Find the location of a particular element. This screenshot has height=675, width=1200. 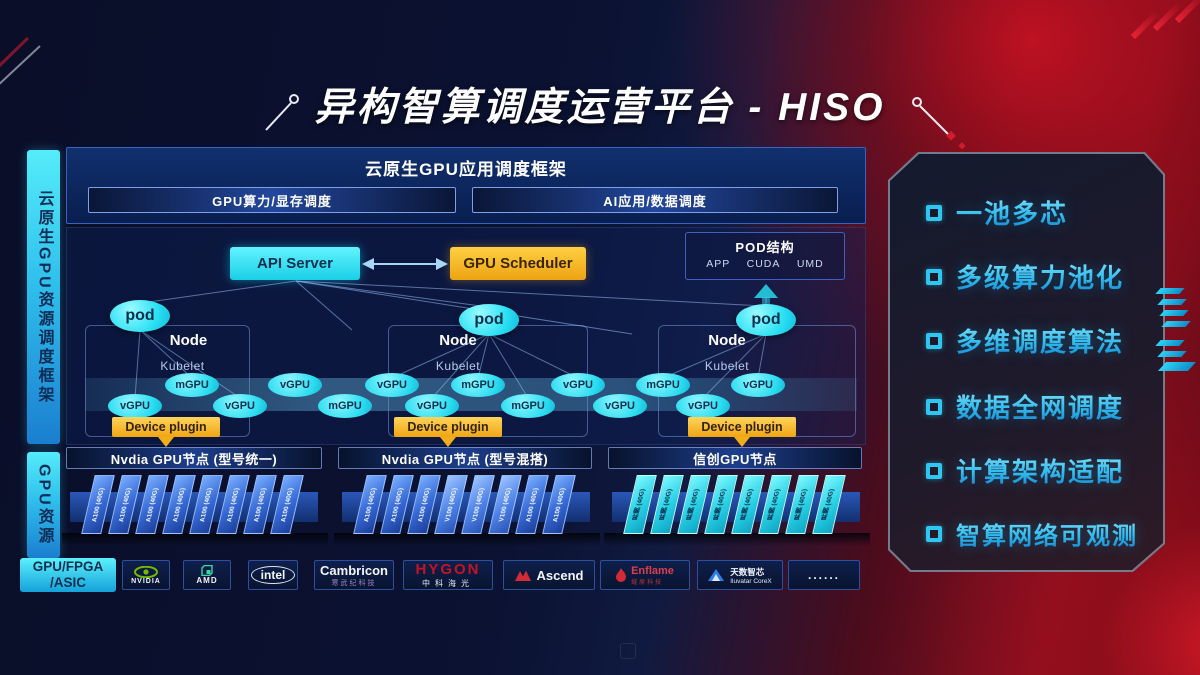

vendor-ascend: Ascend is located at coordinates (549, 575).